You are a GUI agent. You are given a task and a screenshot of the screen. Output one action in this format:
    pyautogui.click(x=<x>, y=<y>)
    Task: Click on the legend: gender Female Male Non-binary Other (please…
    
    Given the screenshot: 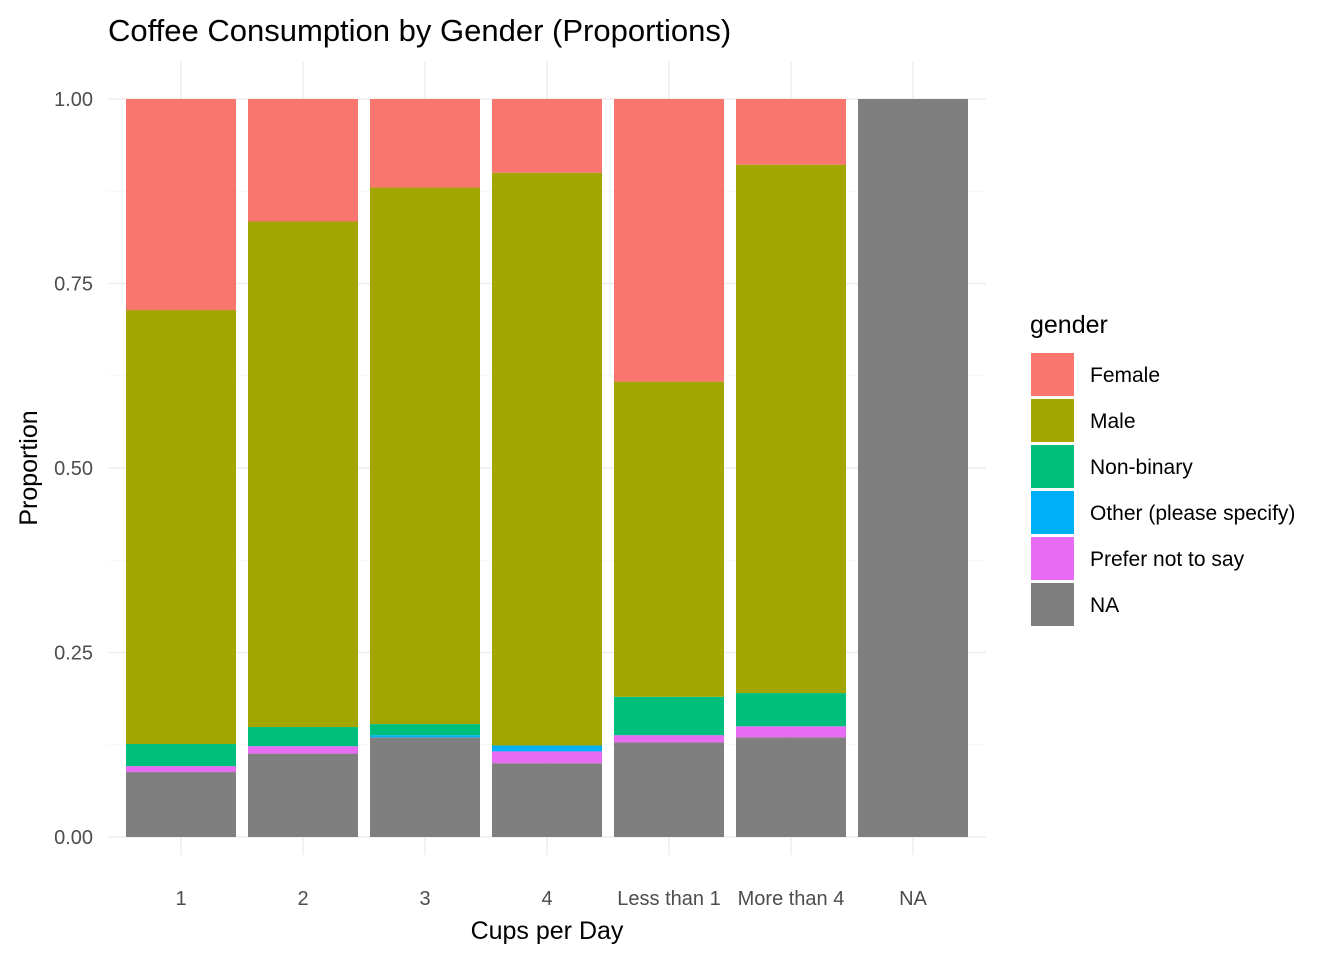 What is the action you would take?
    pyautogui.click(x=1162, y=468)
    